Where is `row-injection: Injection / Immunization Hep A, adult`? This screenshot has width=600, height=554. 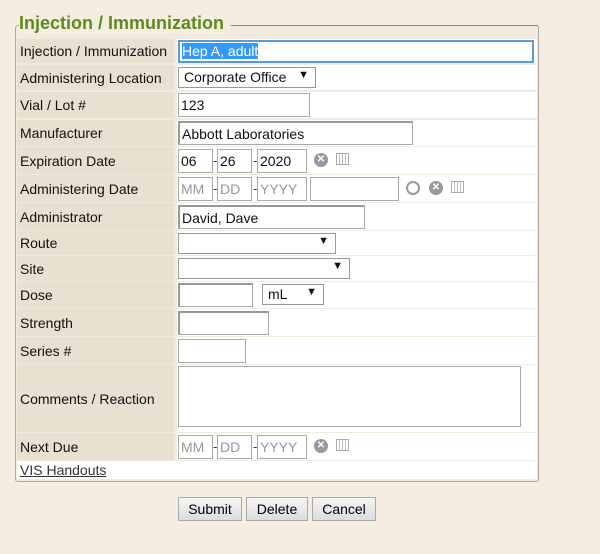 row-injection: Injection / Immunization Hep A, adult is located at coordinates (277, 51).